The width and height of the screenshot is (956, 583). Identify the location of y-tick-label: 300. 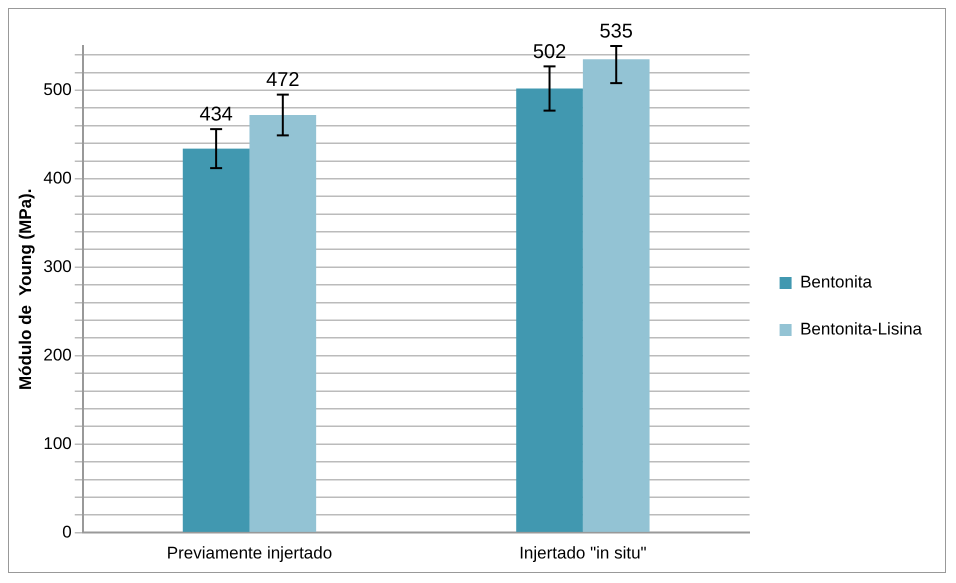
(57, 266).